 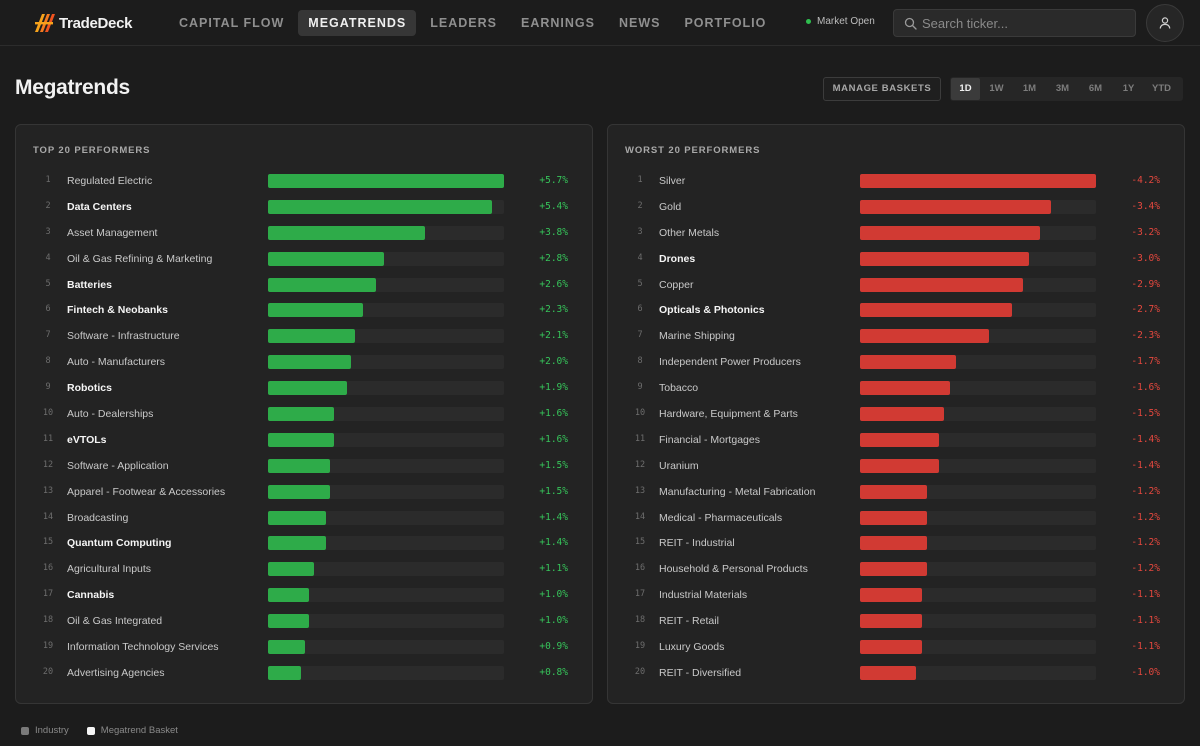 What do you see at coordinates (304, 468) in the screenshot?
I see `top-row: 12 Software - Application +1.5%` at bounding box center [304, 468].